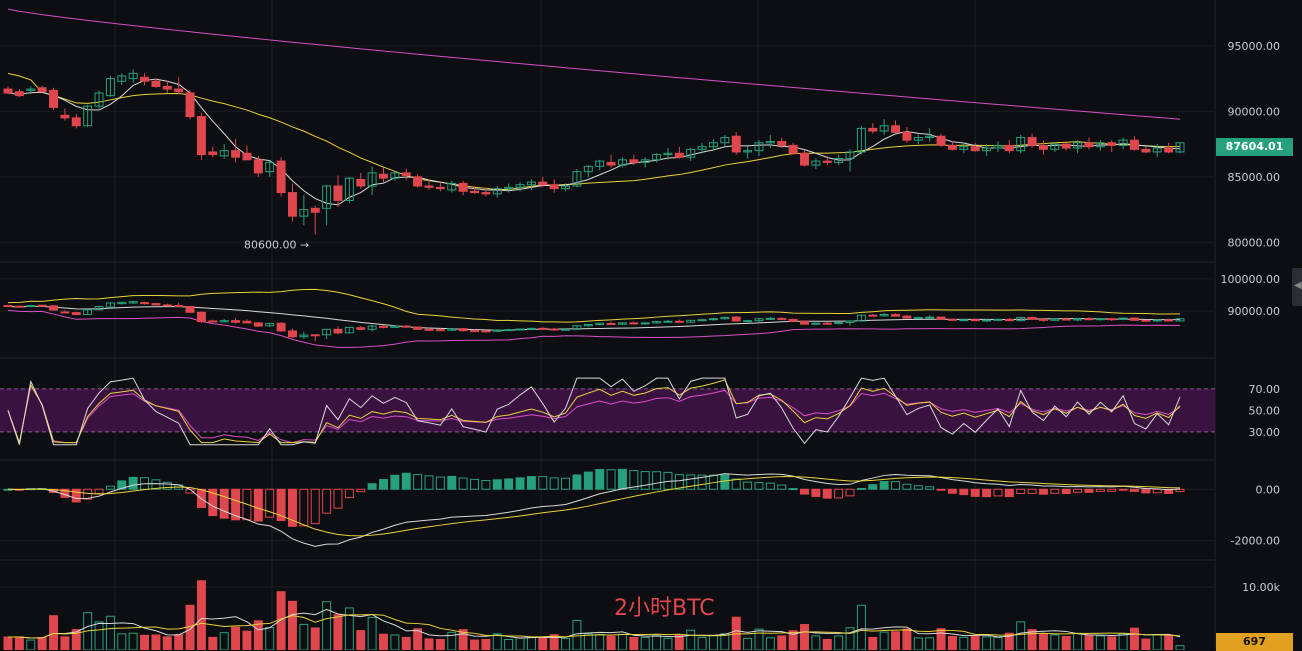  What do you see at coordinates (594, 414) in the screenshot?
I see `rsi-long-line` at bounding box center [594, 414].